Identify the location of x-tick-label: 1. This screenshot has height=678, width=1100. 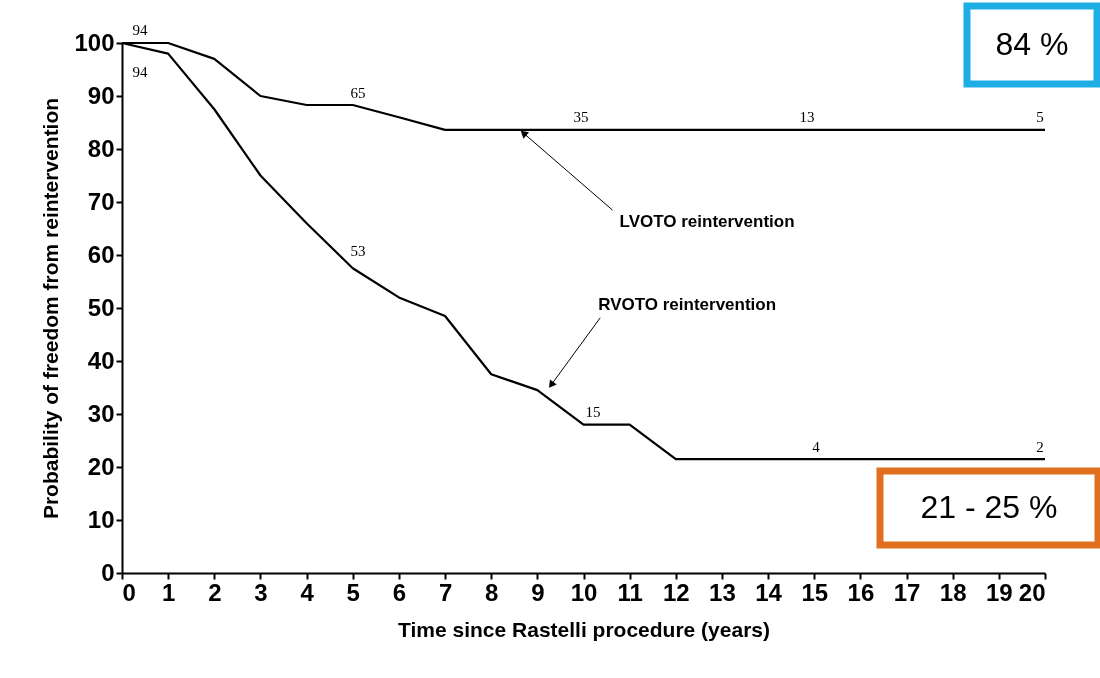
(168, 592).